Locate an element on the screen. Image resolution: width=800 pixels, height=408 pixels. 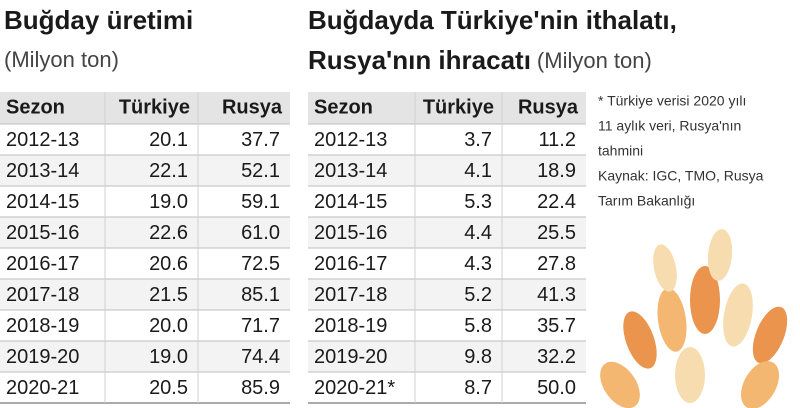
table-cell: 2020-21* is located at coordinates (354, 388).